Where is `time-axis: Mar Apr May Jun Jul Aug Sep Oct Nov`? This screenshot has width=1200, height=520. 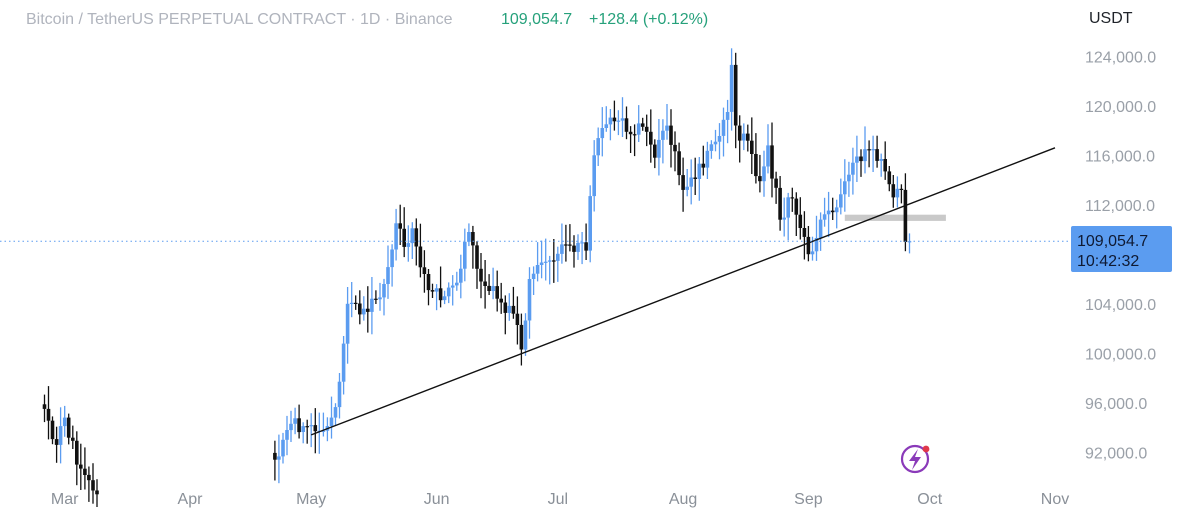 time-axis: Mar Apr May Jun Jul Aug Sep Oct Nov is located at coordinates (560, 499).